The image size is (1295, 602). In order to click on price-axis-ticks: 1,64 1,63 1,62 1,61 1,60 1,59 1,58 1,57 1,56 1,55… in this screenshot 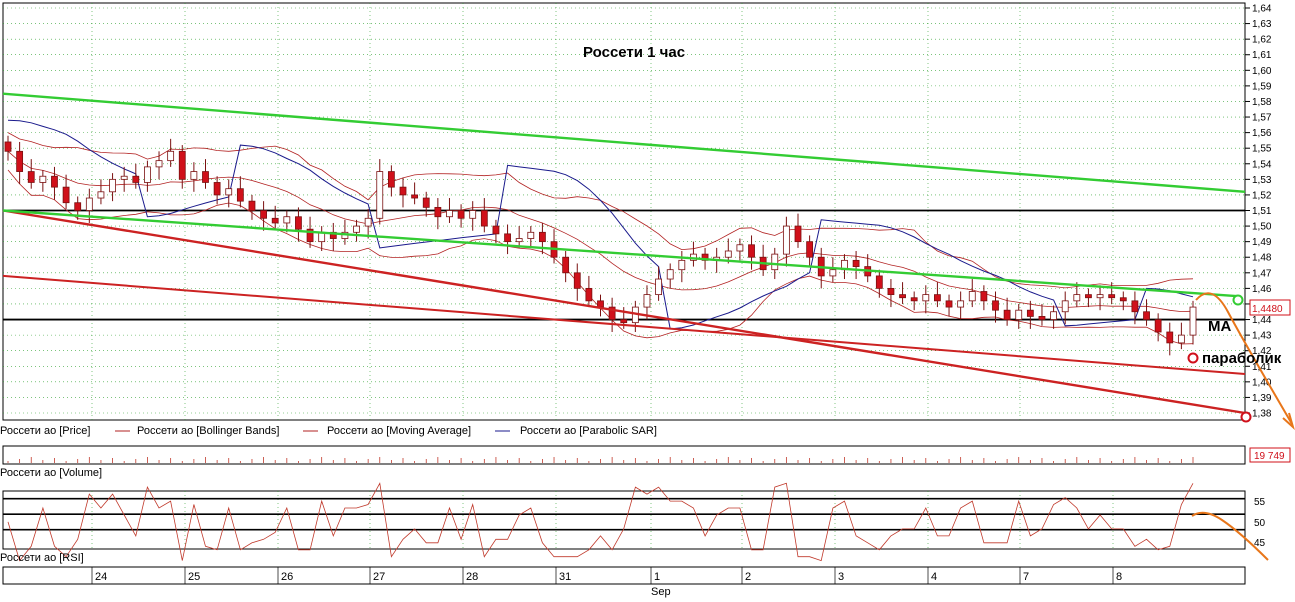, I will do `click(1258, 212)`.